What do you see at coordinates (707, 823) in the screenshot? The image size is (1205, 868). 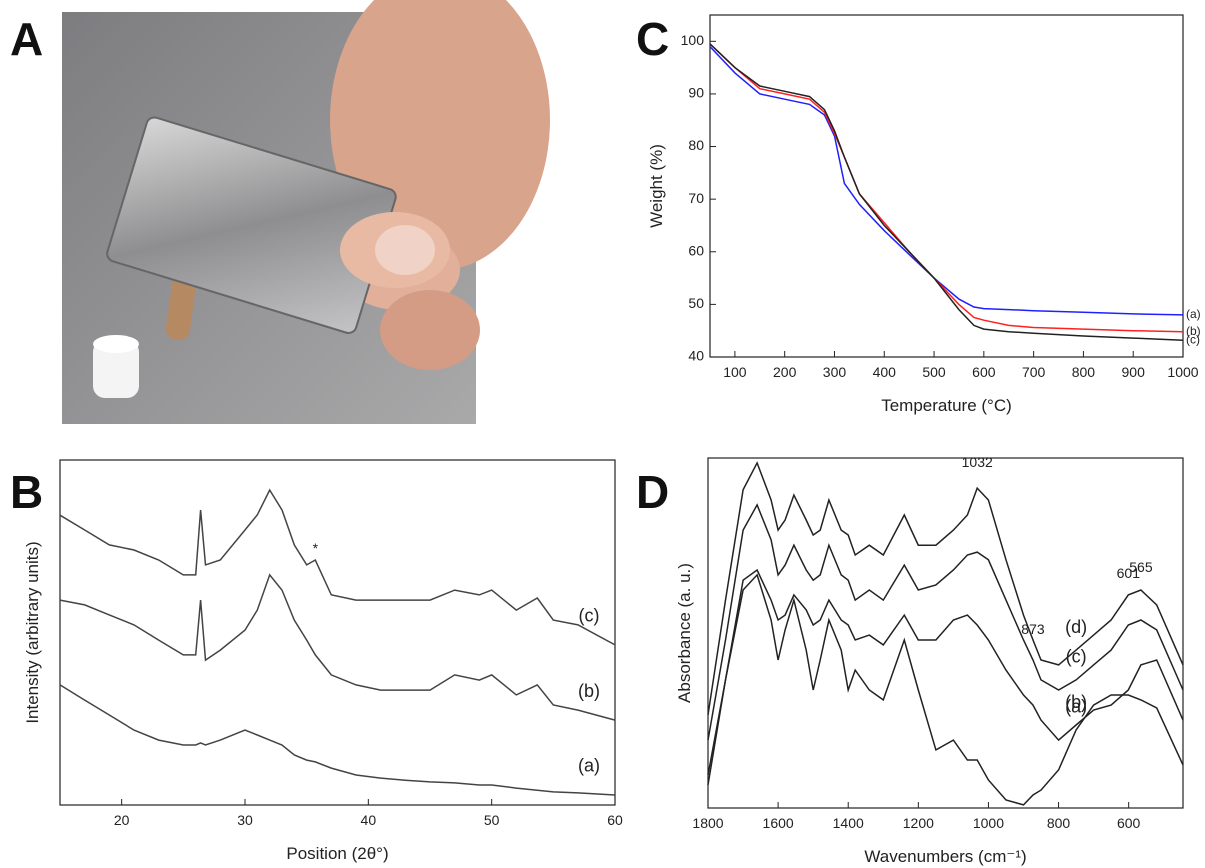 I see `x-tick-label: 1800` at bounding box center [707, 823].